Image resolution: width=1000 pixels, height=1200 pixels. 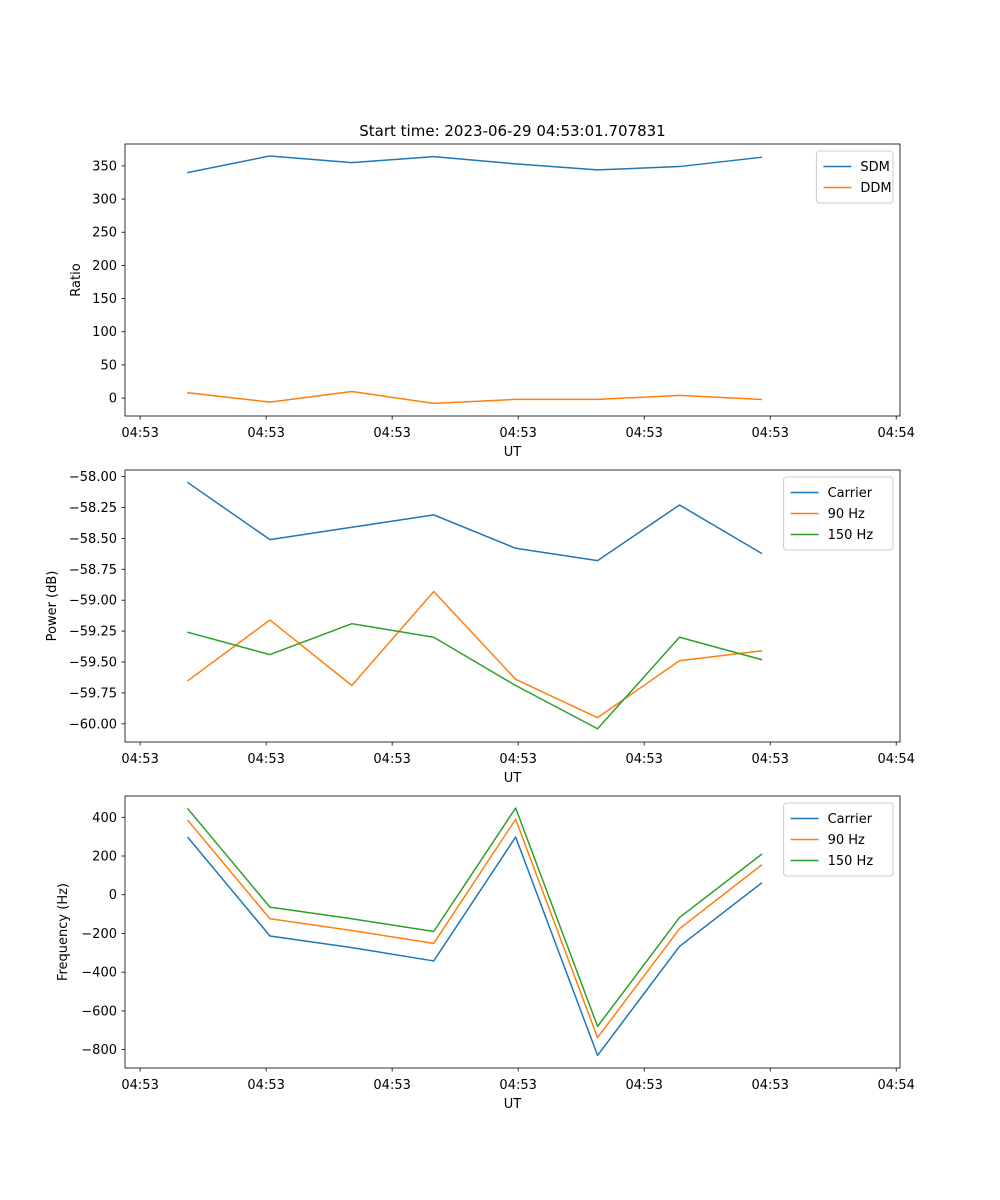 What do you see at coordinates (93, 663) in the screenshot?
I see `y-tick-label: −59.50` at bounding box center [93, 663].